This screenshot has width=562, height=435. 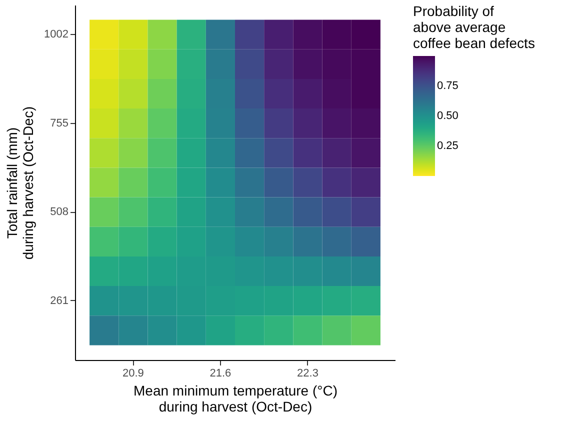 What do you see at coordinates (236, 398) in the screenshot?
I see `x-axis-title: Mean minimum temperature (°C) during harvest (Oct-Dec)` at bounding box center [236, 398].